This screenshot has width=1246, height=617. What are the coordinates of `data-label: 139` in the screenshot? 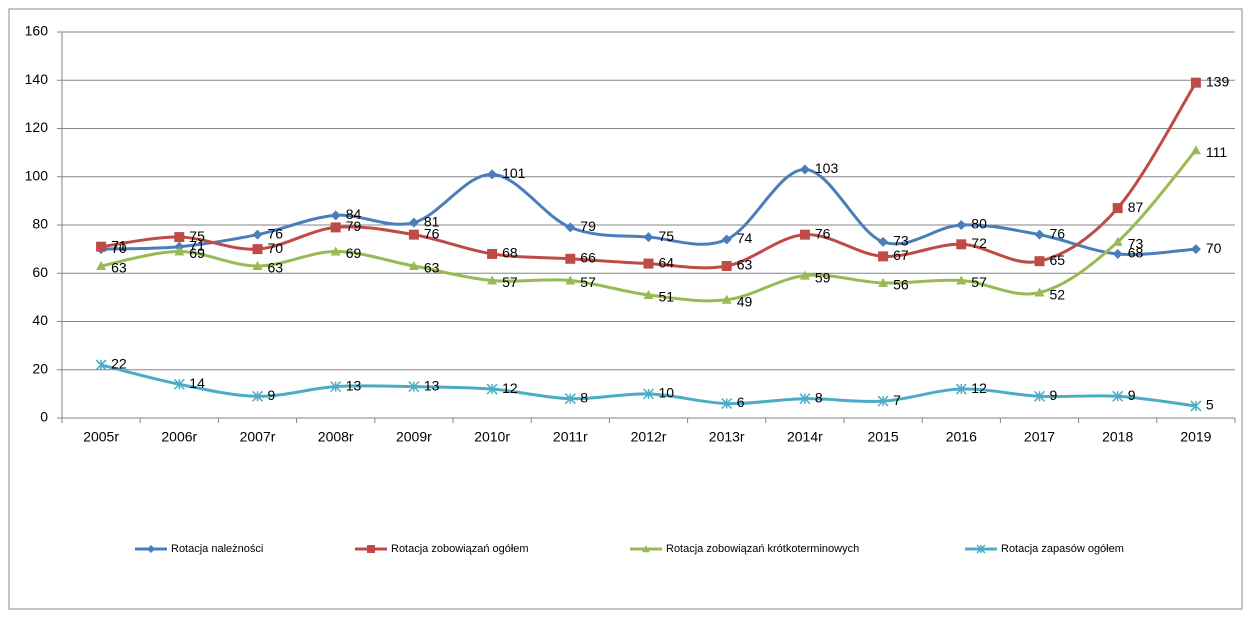 It's located at (1218, 81).